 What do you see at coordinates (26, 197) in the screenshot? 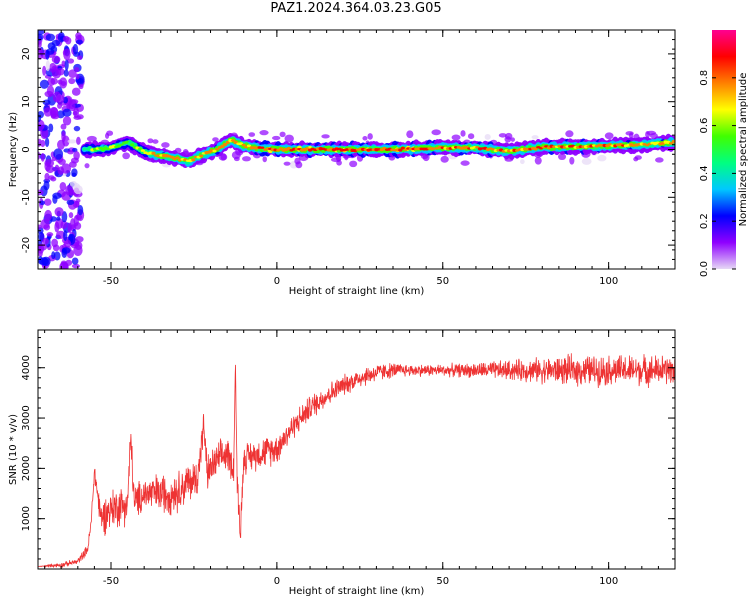
I see `spectrogram-y-tick-label: -10` at bounding box center [26, 197].